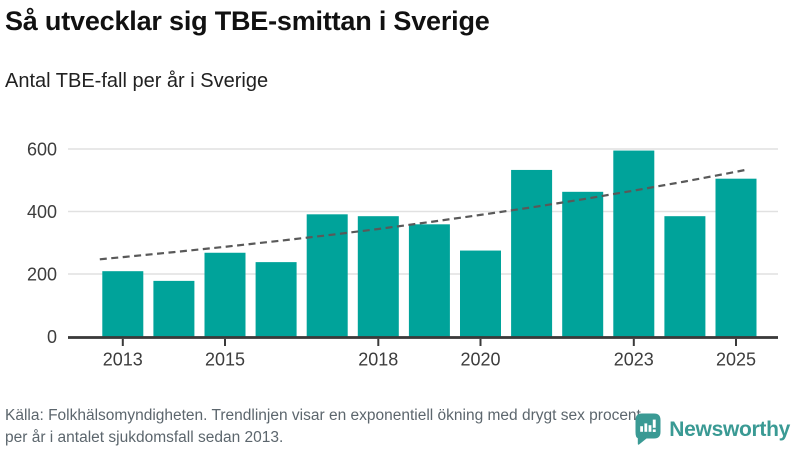 This screenshot has width=800, height=450. I want to click on x-axis-label-2015: 2015, so click(225, 360).